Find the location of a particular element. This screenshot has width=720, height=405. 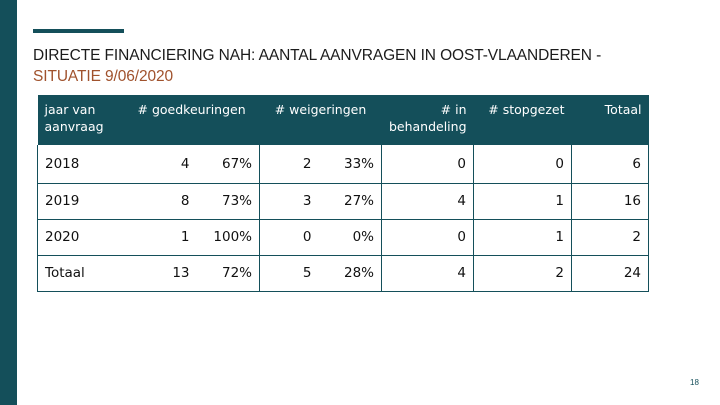

cell-stopped: 0 is located at coordinates (523, 164).